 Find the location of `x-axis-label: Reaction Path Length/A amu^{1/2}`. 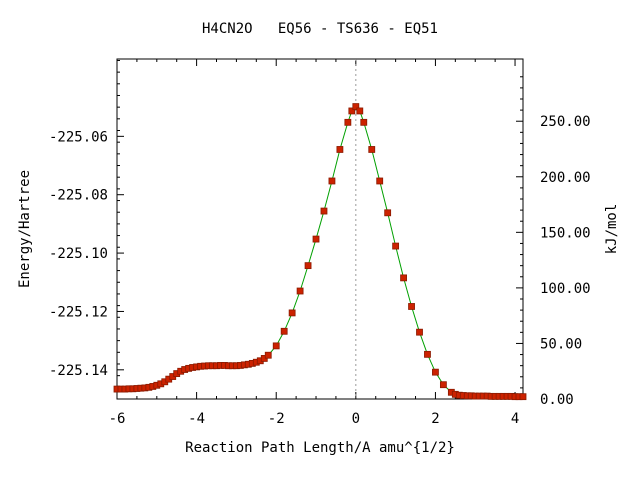

x-axis-label: Reaction Path Length/A amu^{1/2} is located at coordinates (320, 448).